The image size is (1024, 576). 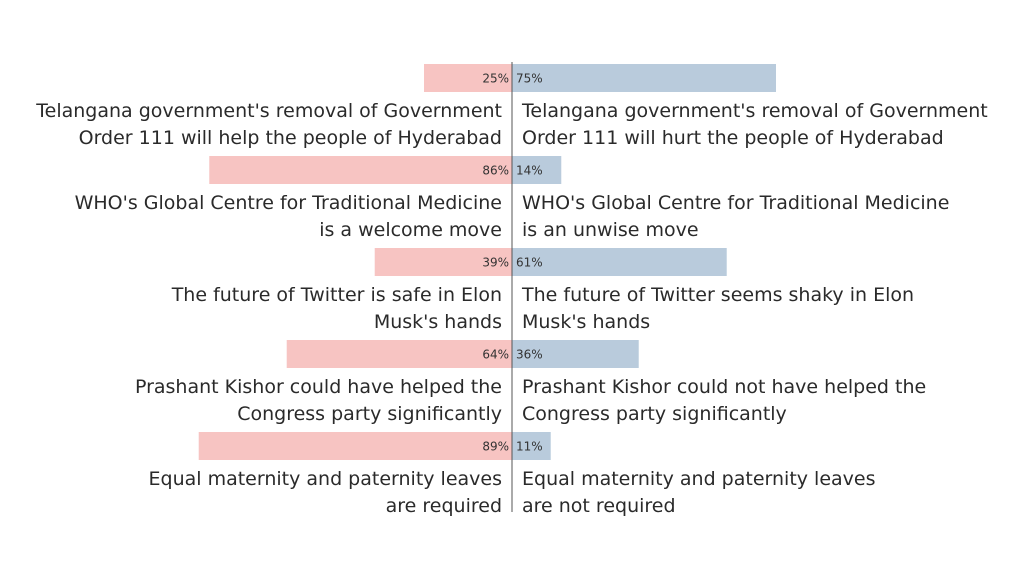 What do you see at coordinates (326, 479) in the screenshot?
I see `left-statement-line: Equal maternity and paternity leaves` at bounding box center [326, 479].